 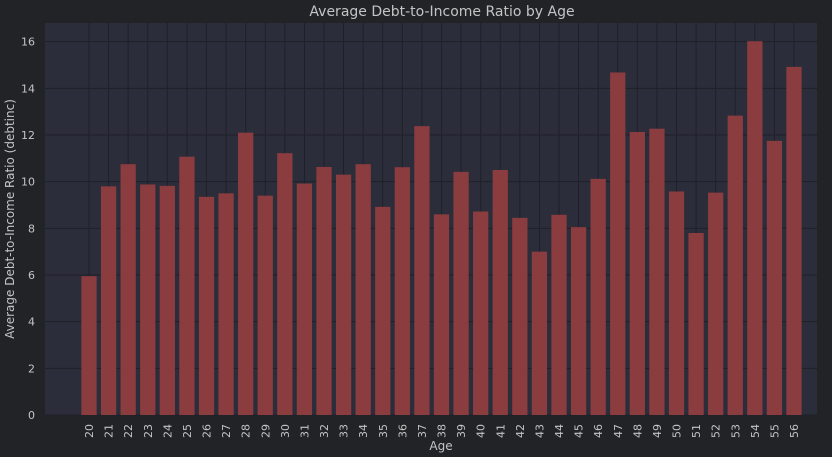 What do you see at coordinates (28, 135) in the screenshot?
I see `y-tick-label: 12` at bounding box center [28, 135].